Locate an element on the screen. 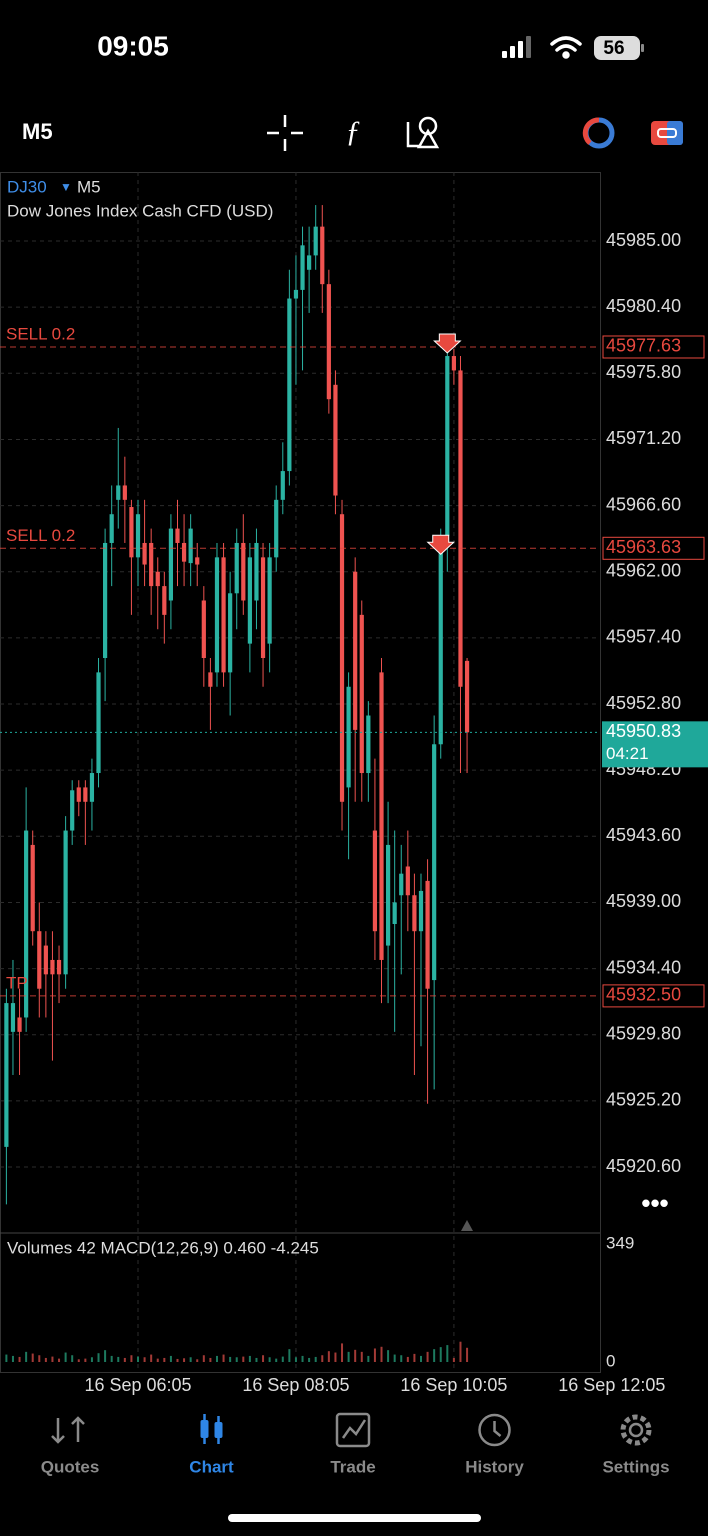 The width and height of the screenshot is (708, 1536). crosshair-button is located at coordinates (285, 133).